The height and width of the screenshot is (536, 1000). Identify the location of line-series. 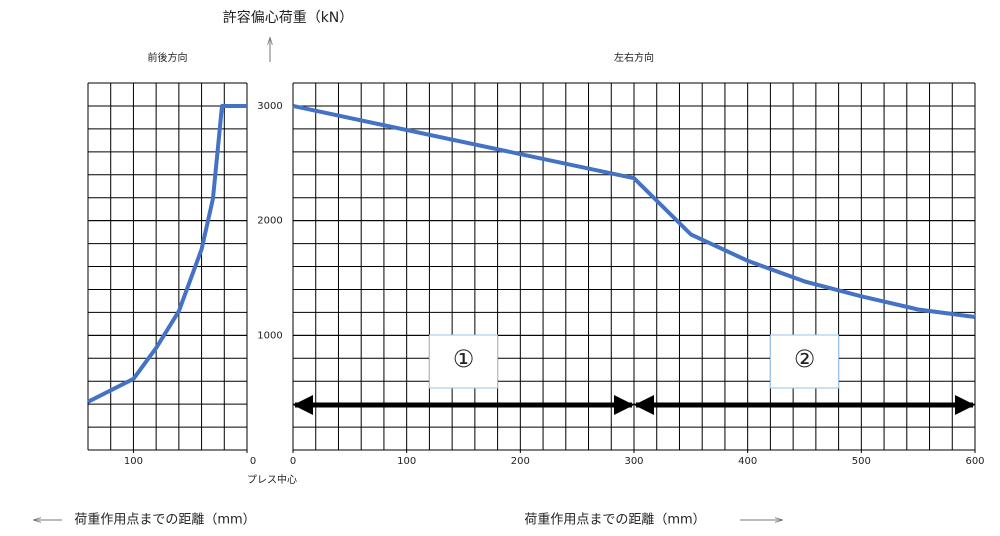
(167, 253).